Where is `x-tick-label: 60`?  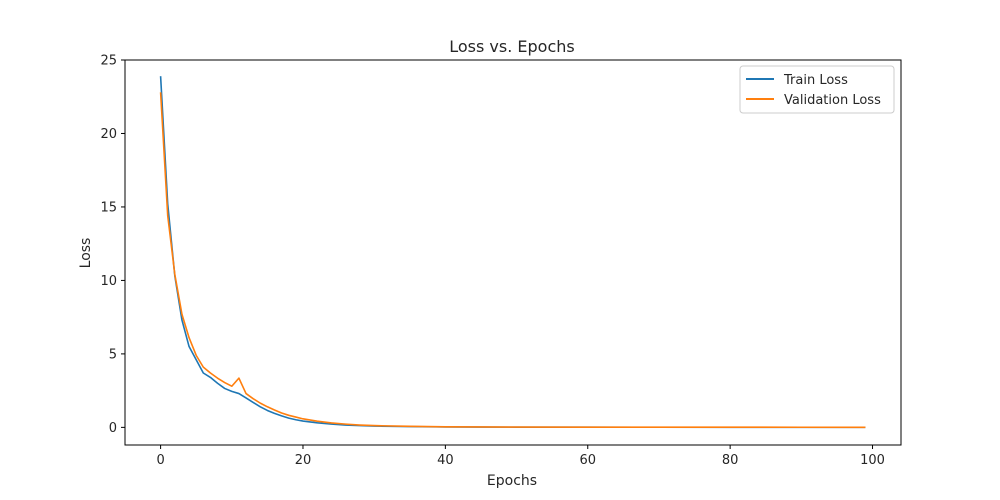
x-tick-label: 60 is located at coordinates (587, 460).